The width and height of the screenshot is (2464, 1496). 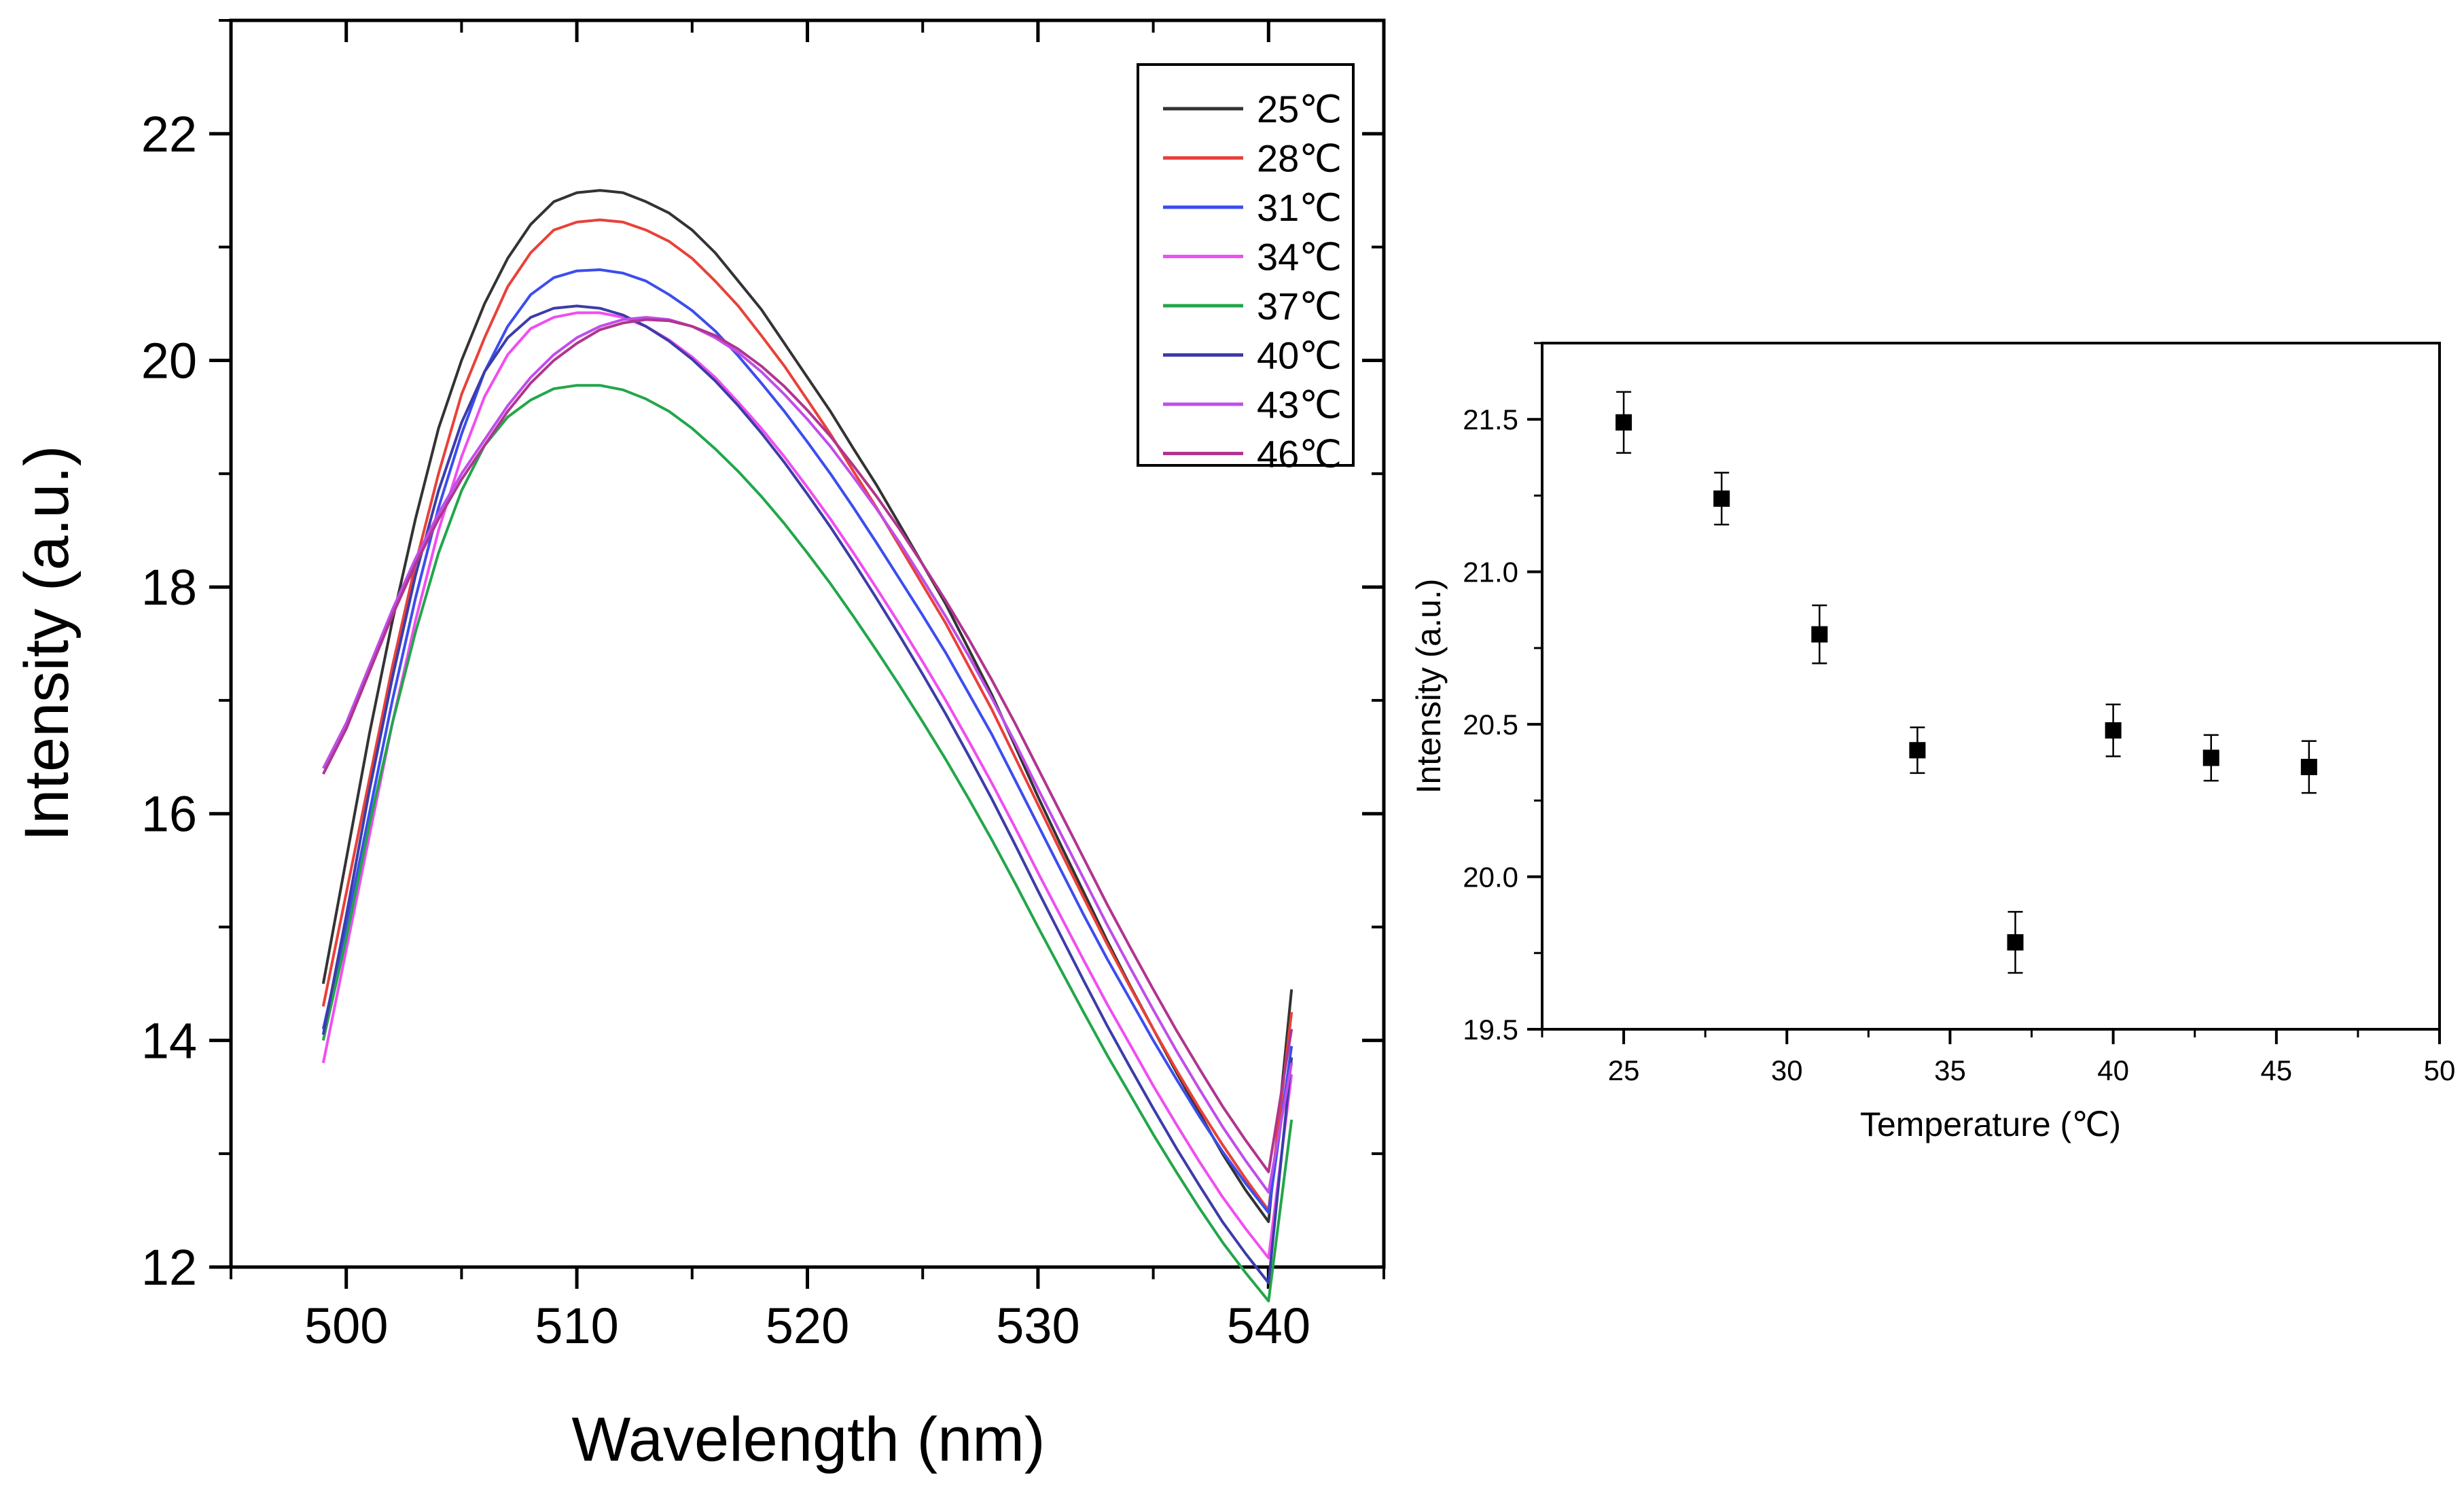 I want to click on temperature-x-axis-title: Temperature (℃), so click(x=1990, y=1124).